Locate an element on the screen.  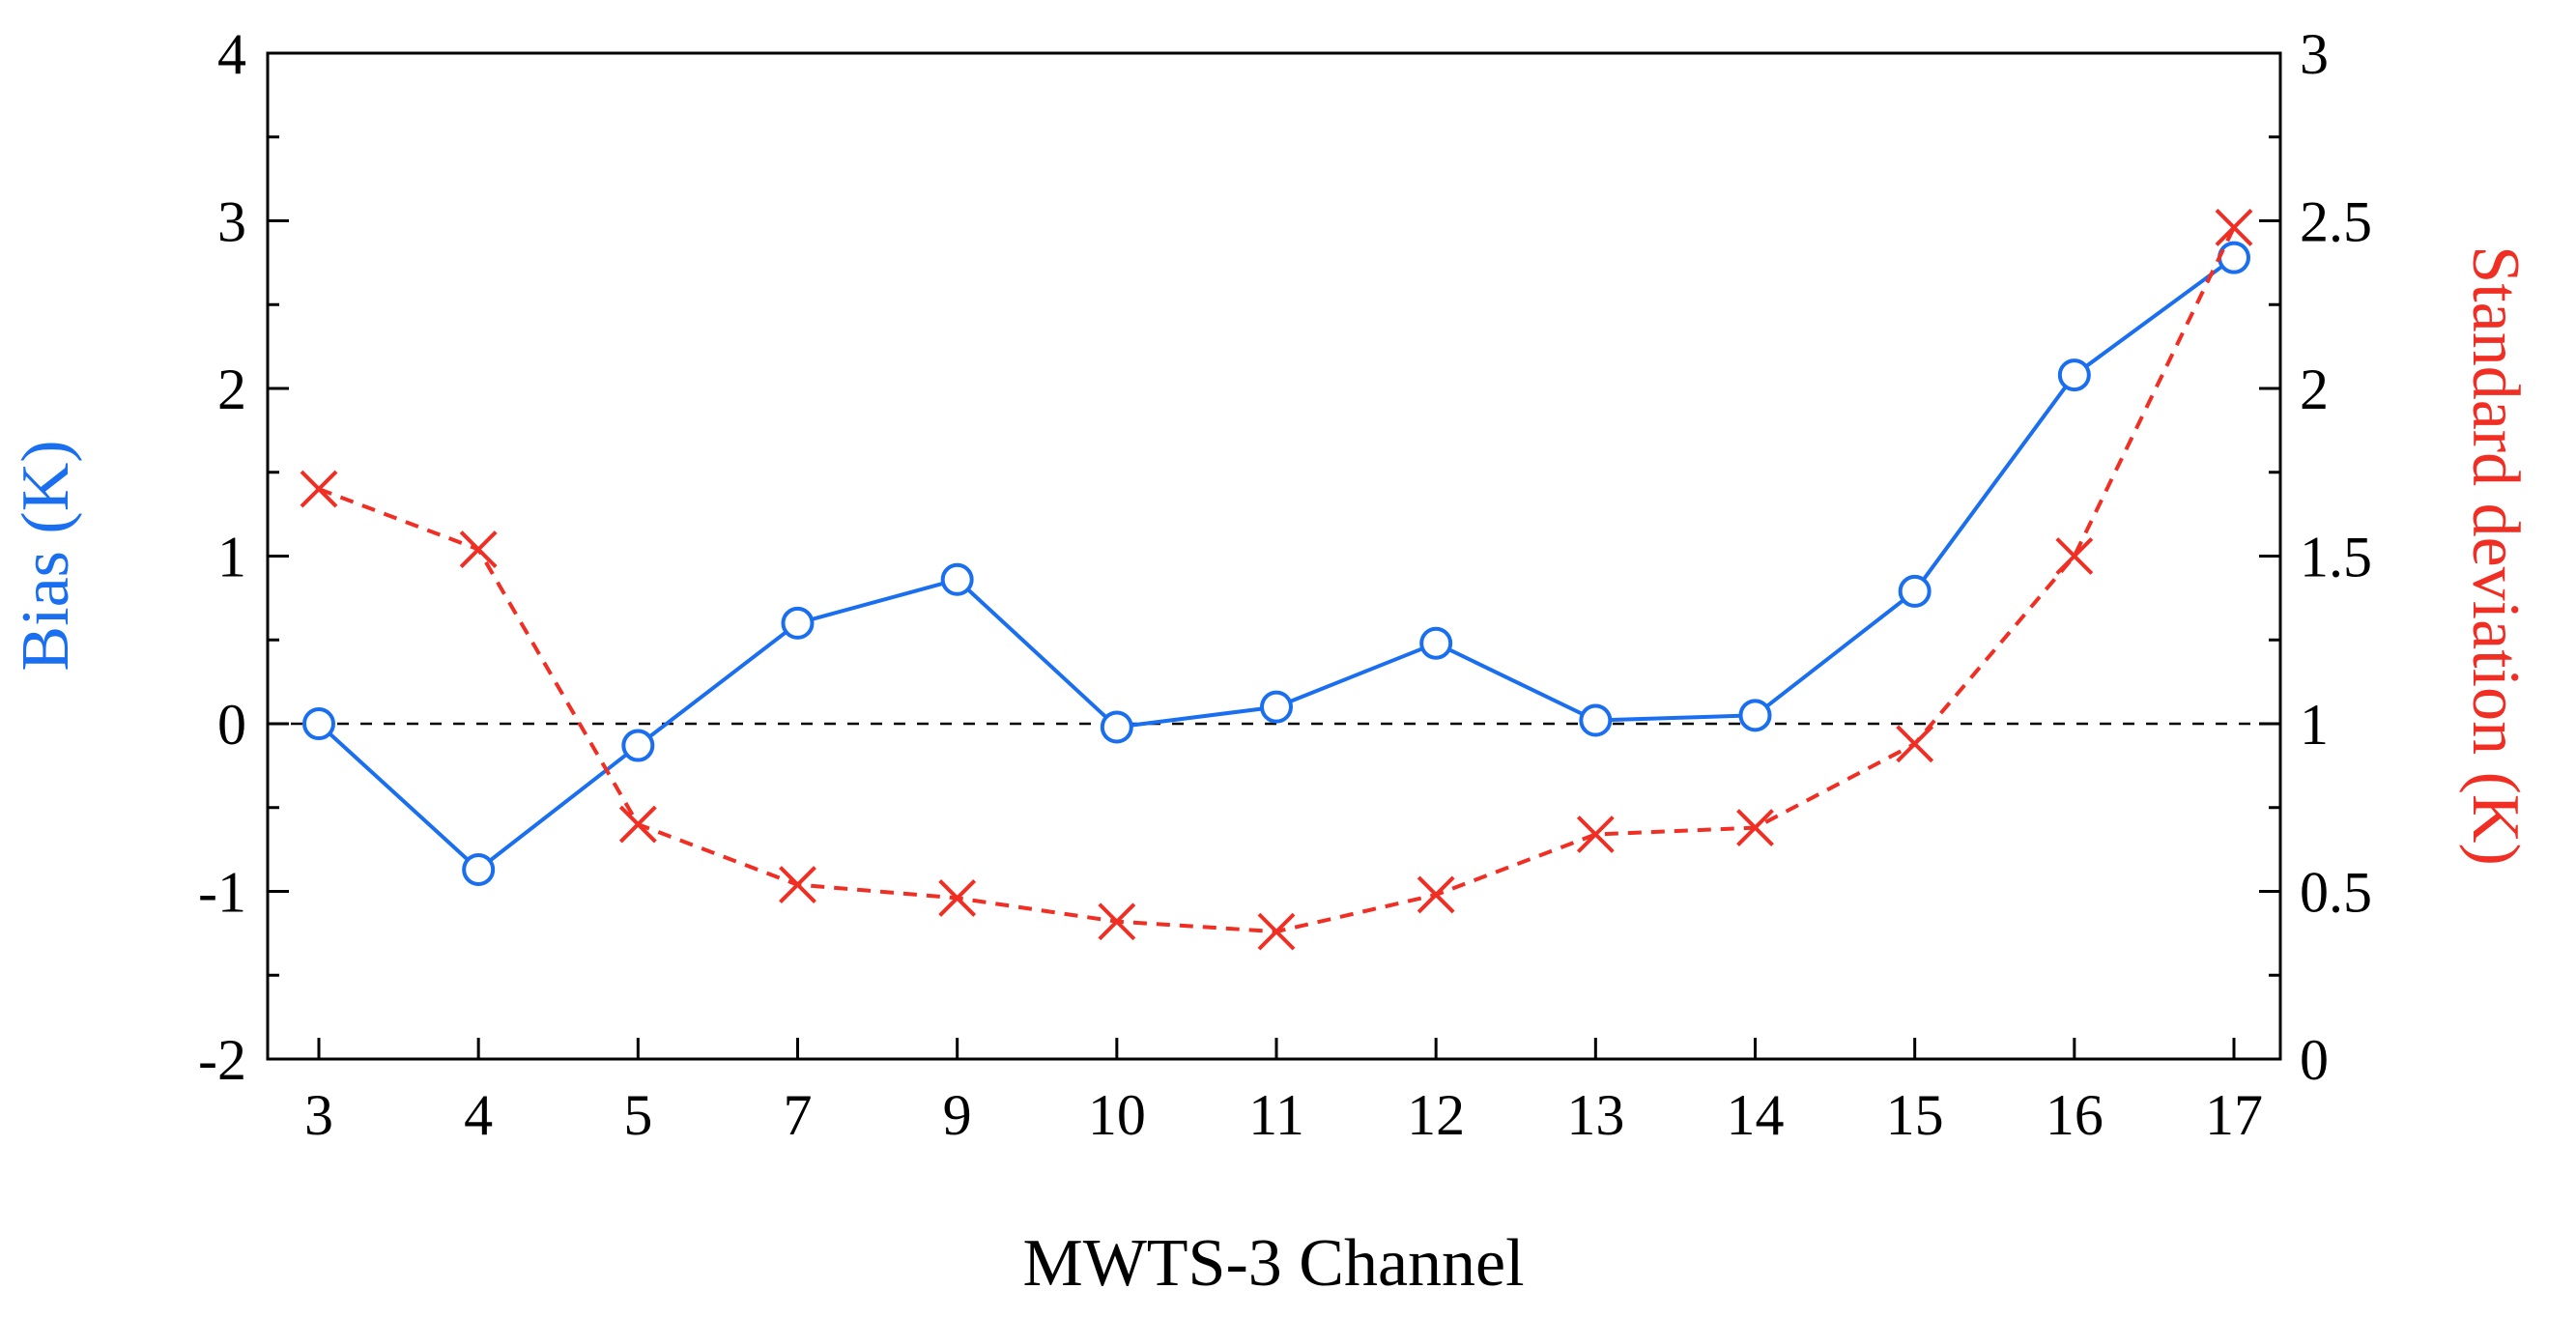
x-tick-label-15: 15 is located at coordinates (1915, 1115).